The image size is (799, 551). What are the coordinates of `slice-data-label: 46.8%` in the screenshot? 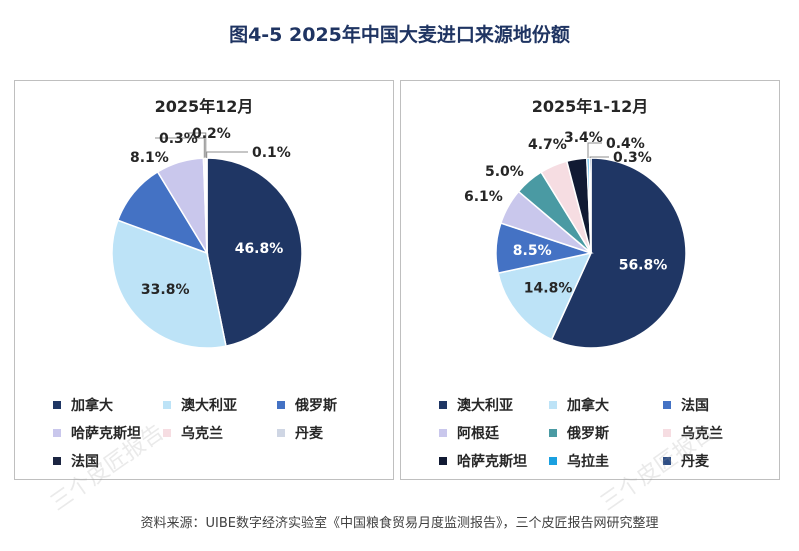 It's located at (259, 249).